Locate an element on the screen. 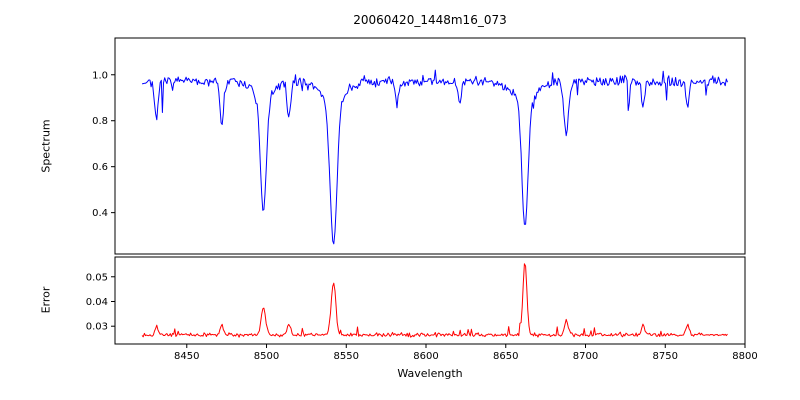 This screenshot has width=800, height=400. x-tick-label: 8500 is located at coordinates (266, 356).